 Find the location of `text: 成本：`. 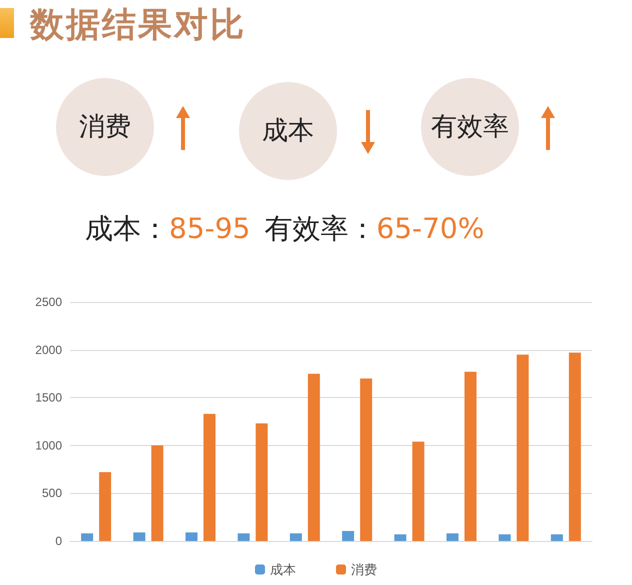

text: 成本： is located at coordinates (127, 228).